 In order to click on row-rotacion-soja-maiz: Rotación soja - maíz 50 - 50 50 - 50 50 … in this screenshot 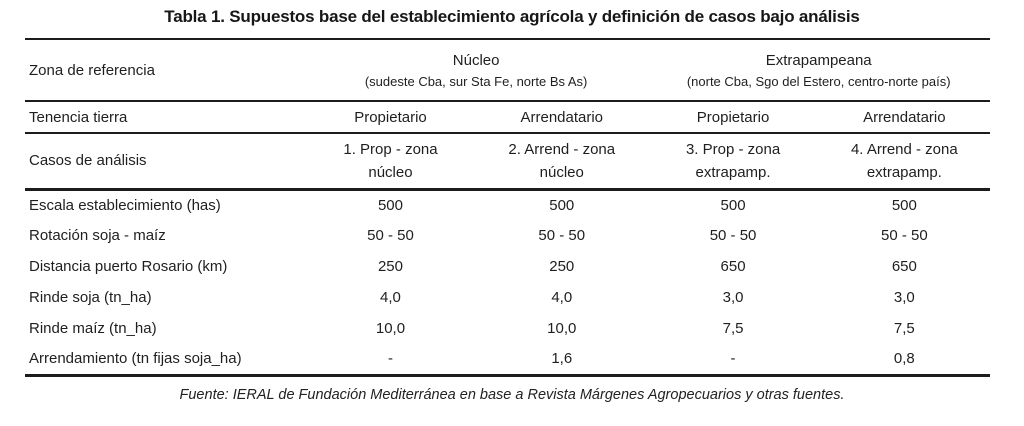, I will do `click(507, 235)`.